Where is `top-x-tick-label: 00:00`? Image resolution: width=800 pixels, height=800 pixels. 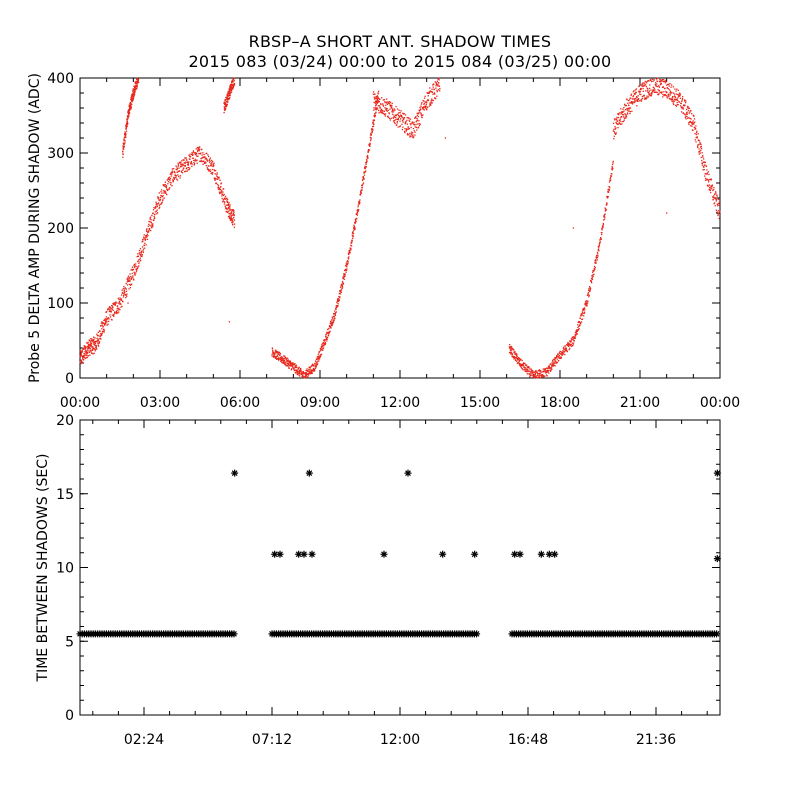
top-x-tick-label: 00:00 is located at coordinates (80, 403).